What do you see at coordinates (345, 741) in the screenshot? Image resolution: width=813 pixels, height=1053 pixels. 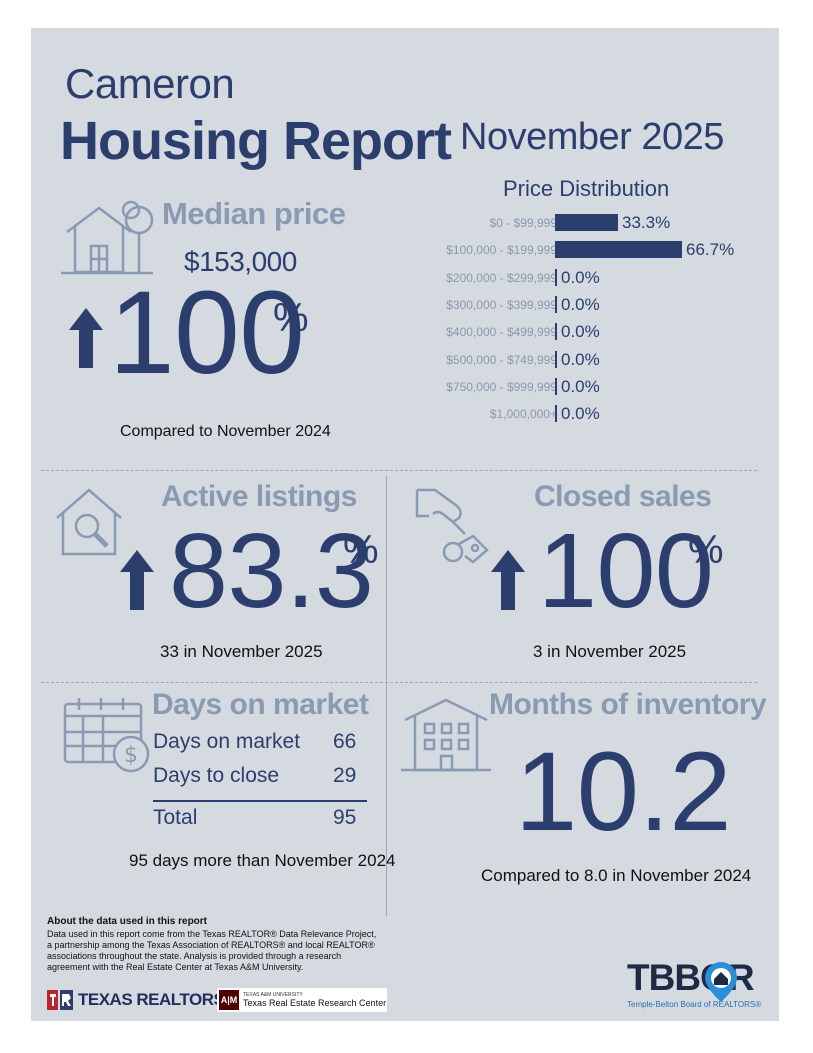 I see `dom-row-value: 66` at bounding box center [345, 741].